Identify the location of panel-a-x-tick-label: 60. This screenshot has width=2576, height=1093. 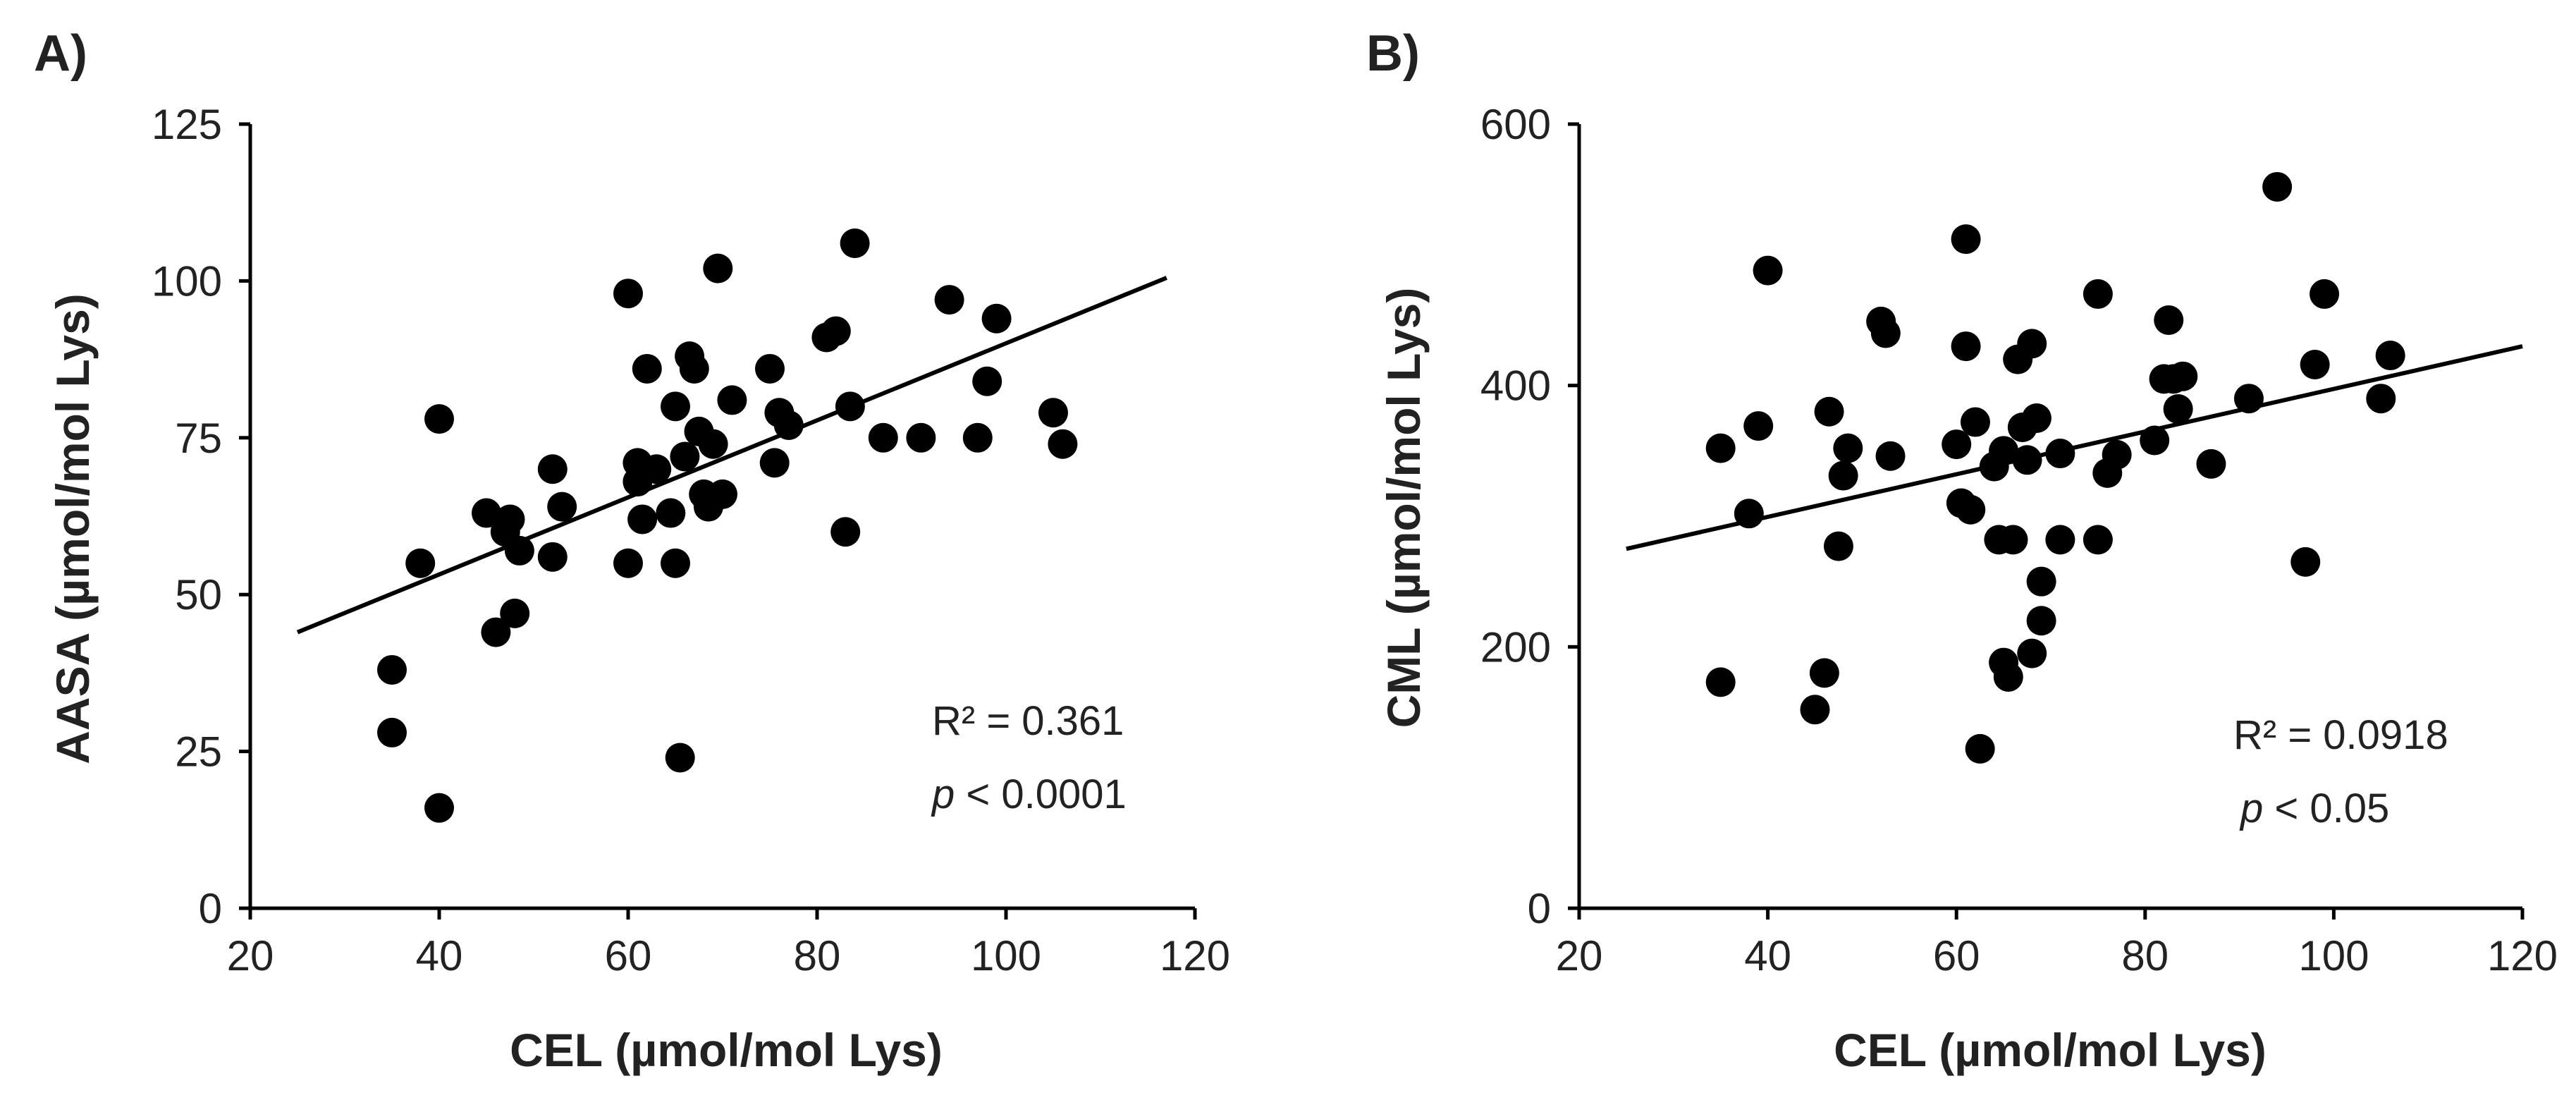
(628, 956).